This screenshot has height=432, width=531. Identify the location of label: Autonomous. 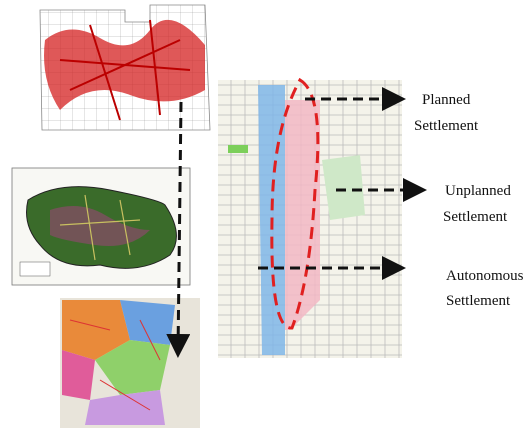
(485, 276).